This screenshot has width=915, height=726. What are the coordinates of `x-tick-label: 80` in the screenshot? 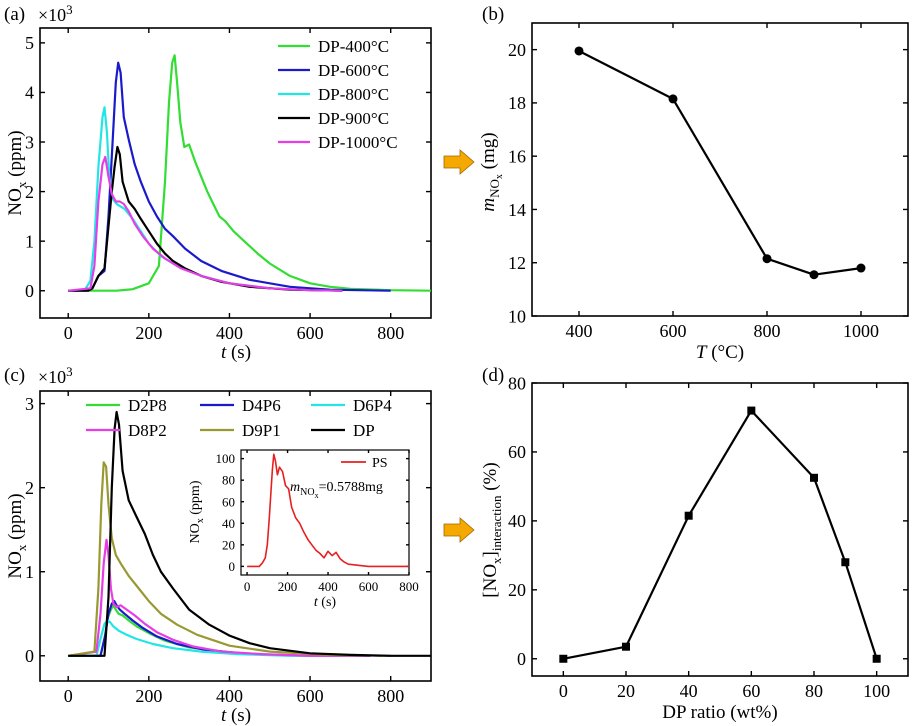 It's located at (814, 691).